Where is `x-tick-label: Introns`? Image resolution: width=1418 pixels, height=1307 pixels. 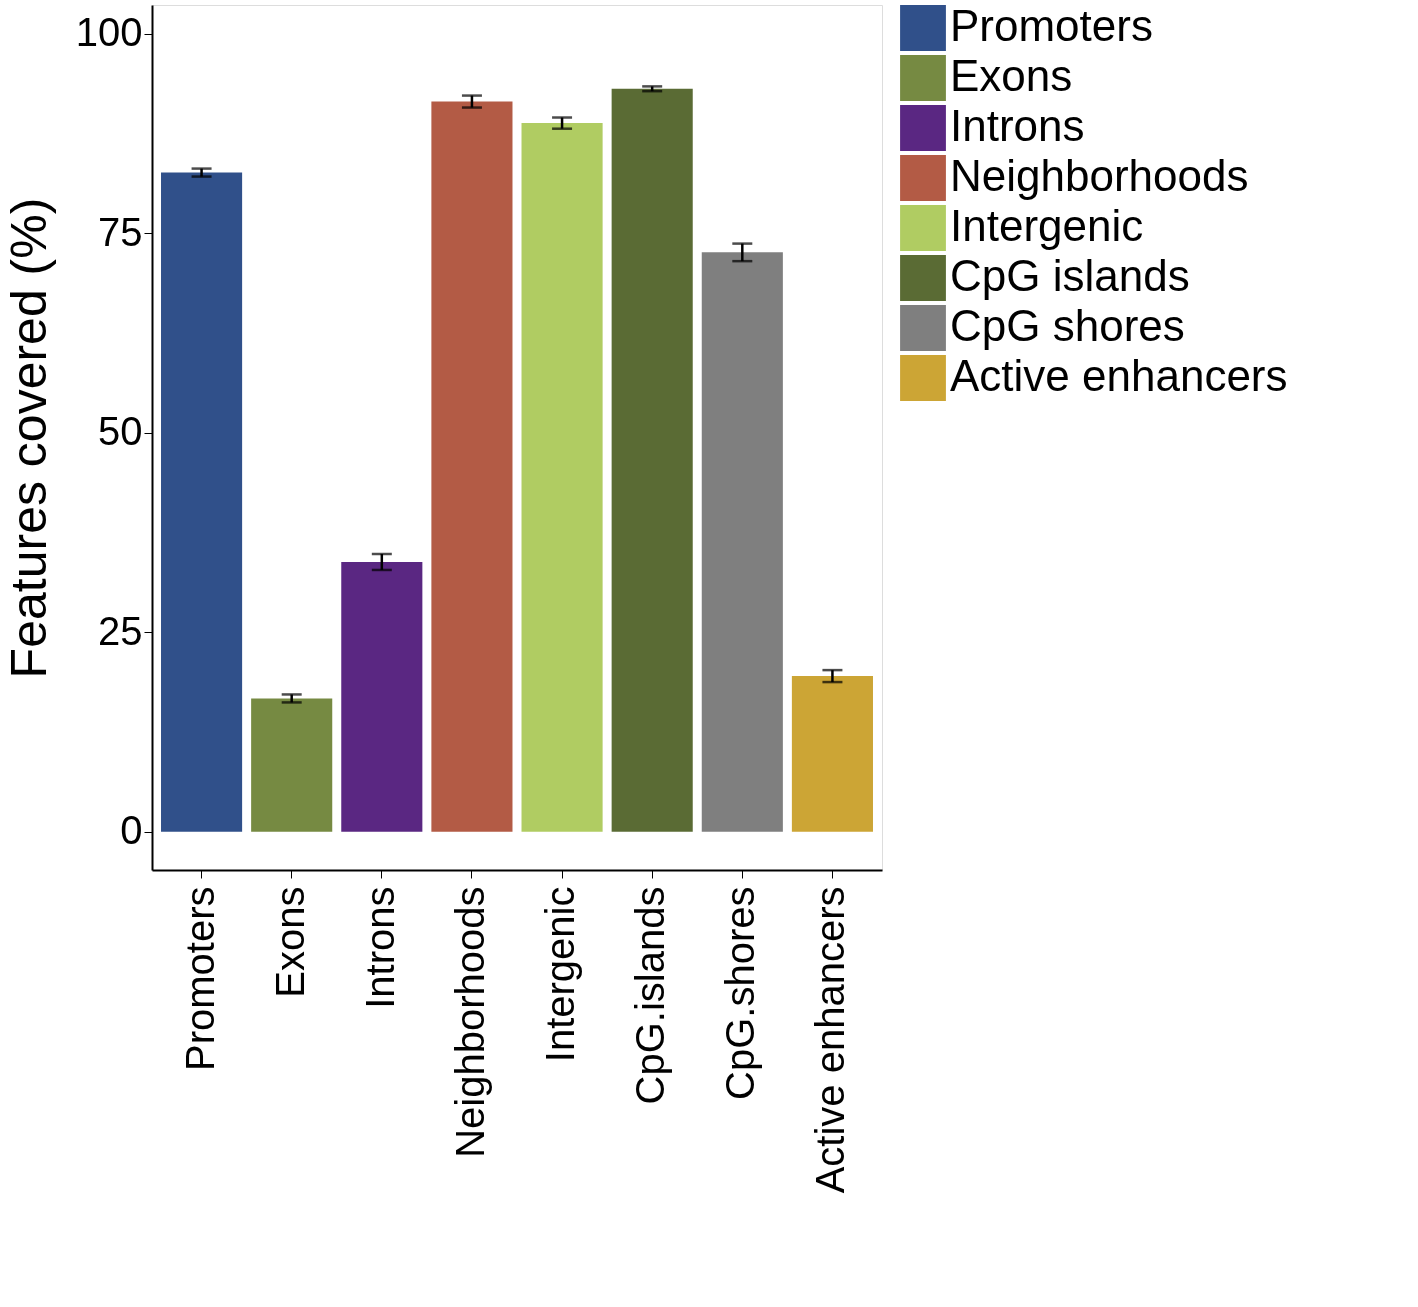
x-tick-label: Introns is located at coordinates (379, 947).